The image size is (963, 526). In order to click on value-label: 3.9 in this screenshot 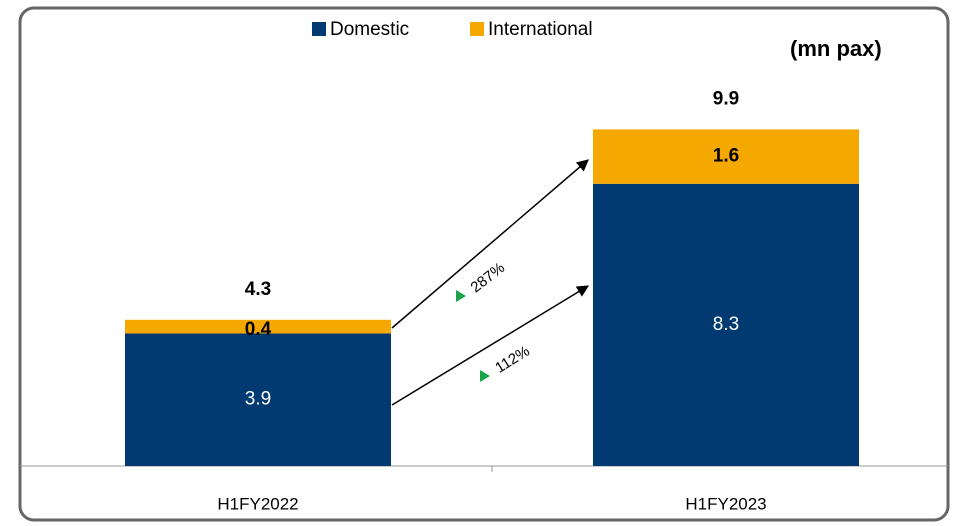, I will do `click(258, 399)`.